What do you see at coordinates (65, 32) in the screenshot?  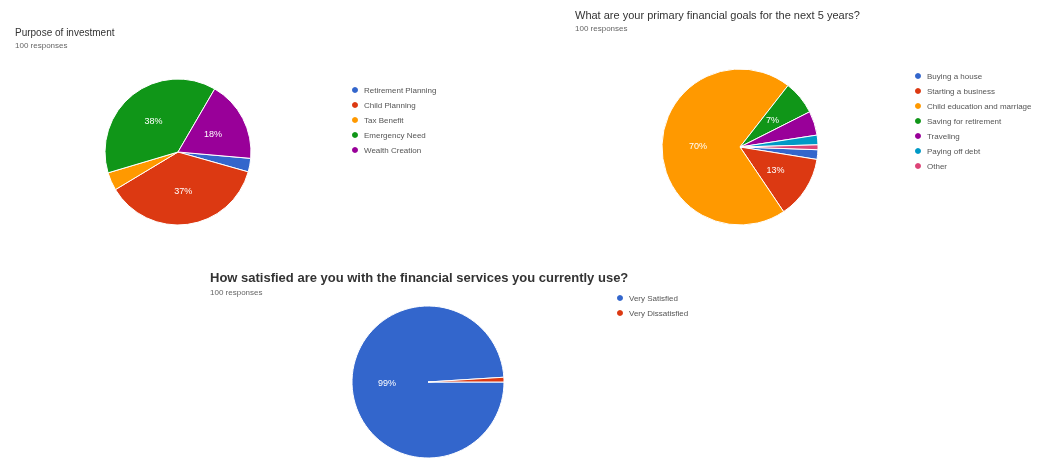 I see `chart-title: Purpose of investment` at bounding box center [65, 32].